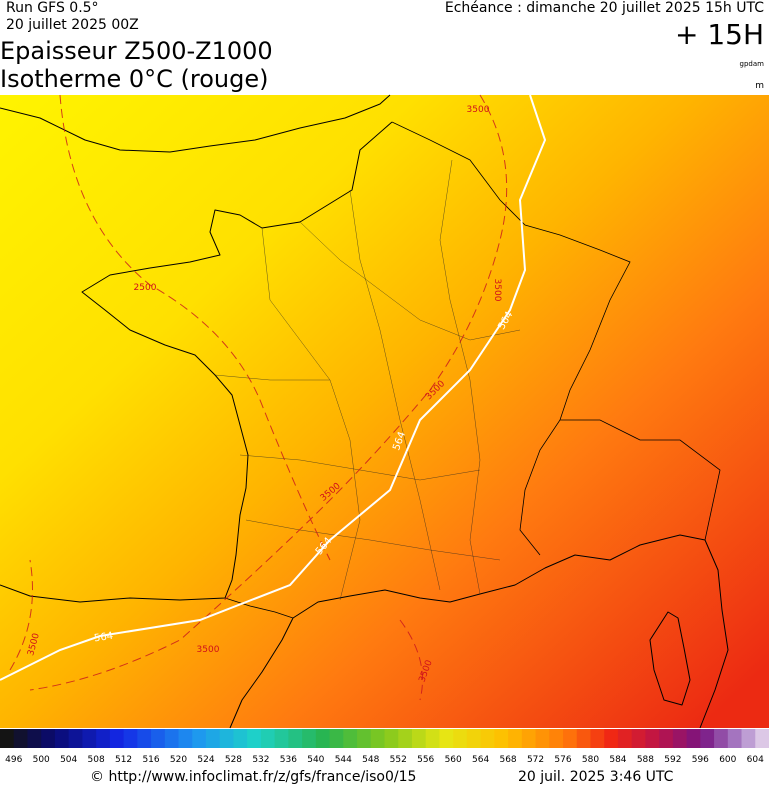 The width and height of the screenshot is (769, 786). What do you see at coordinates (672, 760) in the screenshot?
I see `colorbar-label: 592` at bounding box center [672, 760].